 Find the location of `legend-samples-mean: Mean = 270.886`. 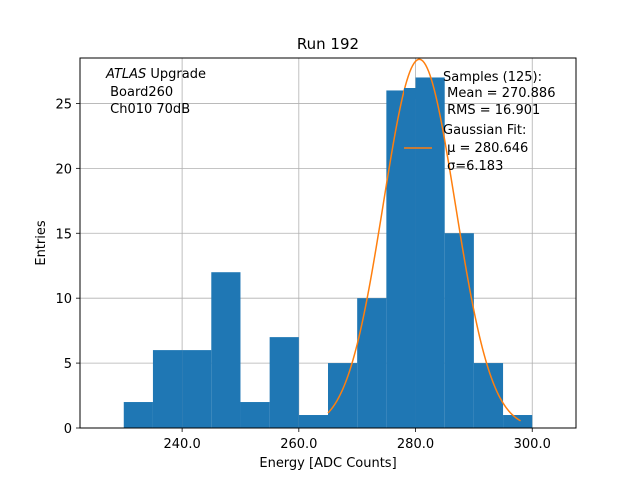

legend-samples-mean: Mean = 270.886 is located at coordinates (499, 93).